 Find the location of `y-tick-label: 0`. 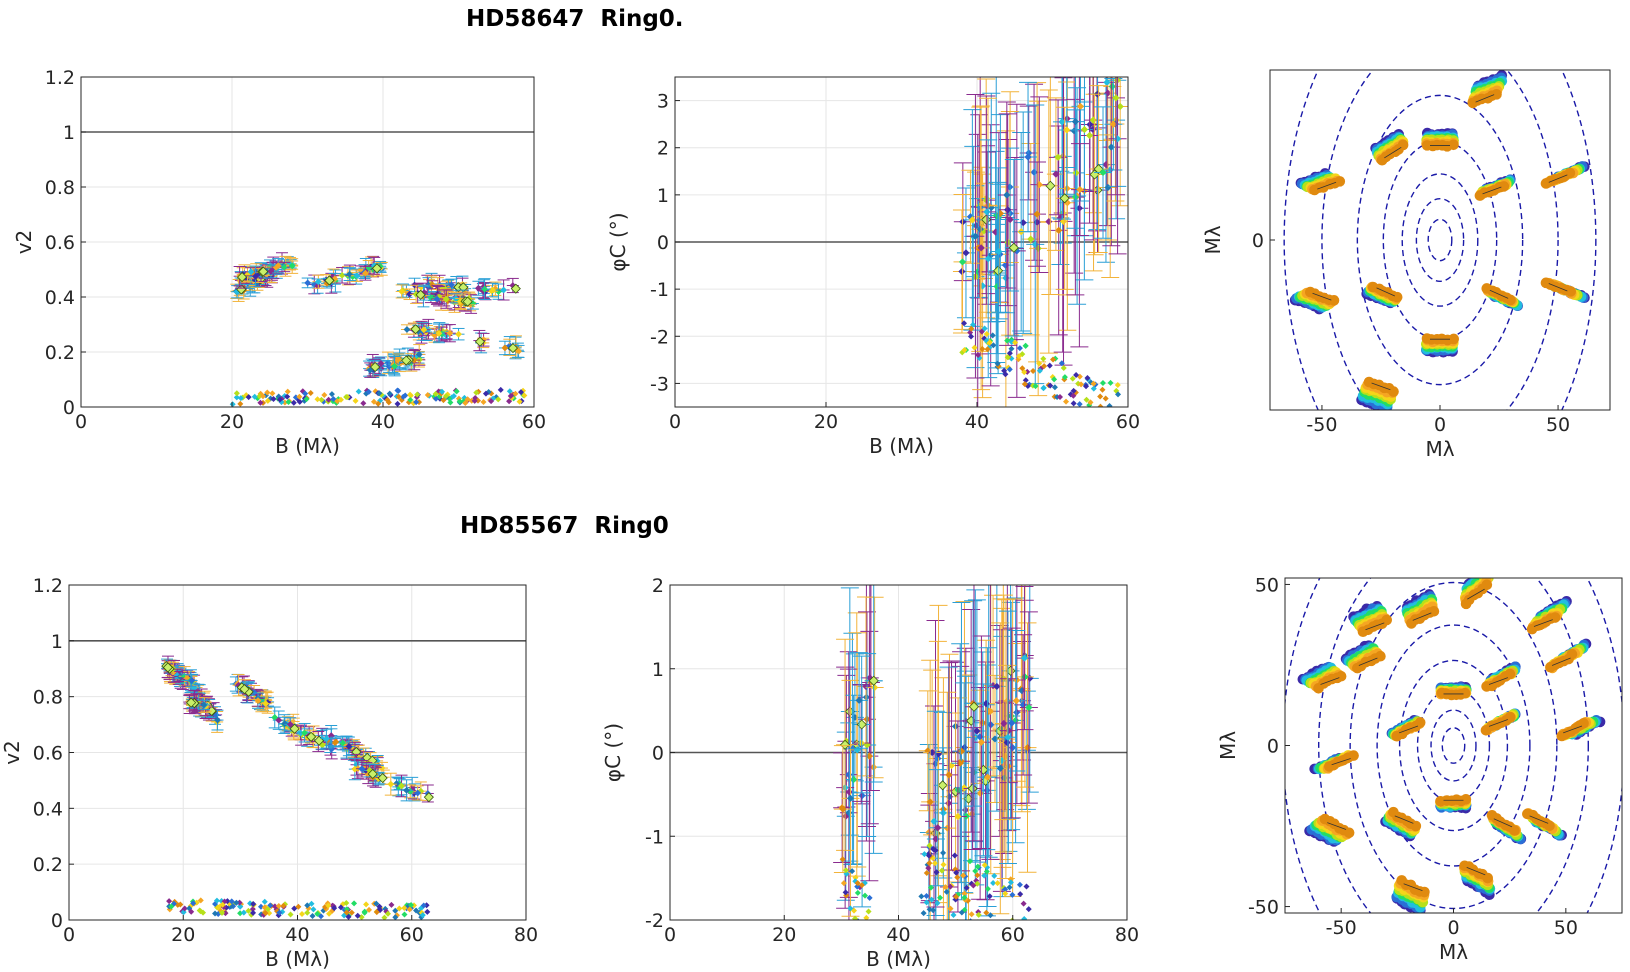

y-tick-label: 0 is located at coordinates (663, 243).